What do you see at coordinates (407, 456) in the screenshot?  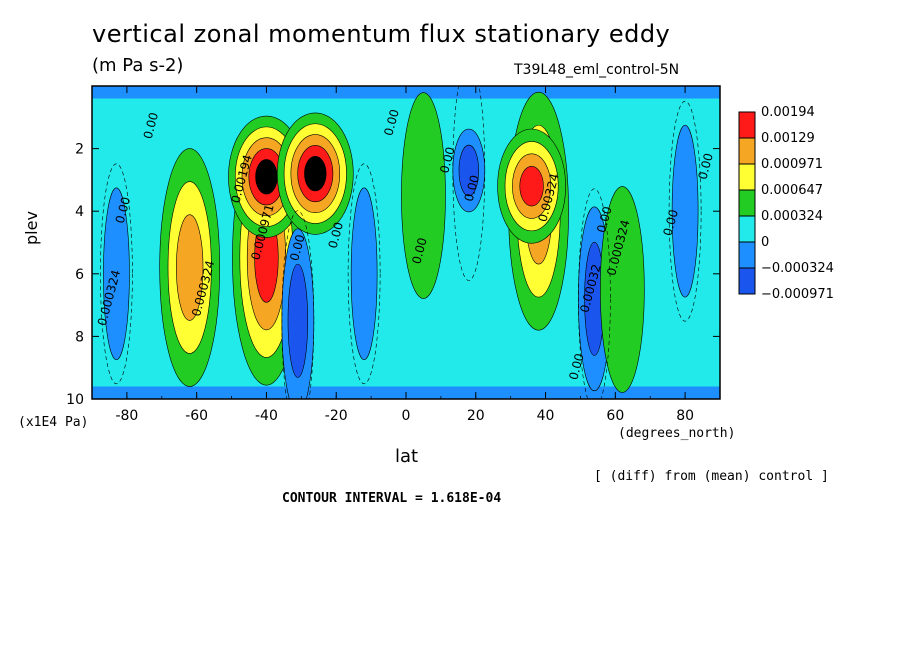 I see `x-axis-label: lat` at bounding box center [407, 456].